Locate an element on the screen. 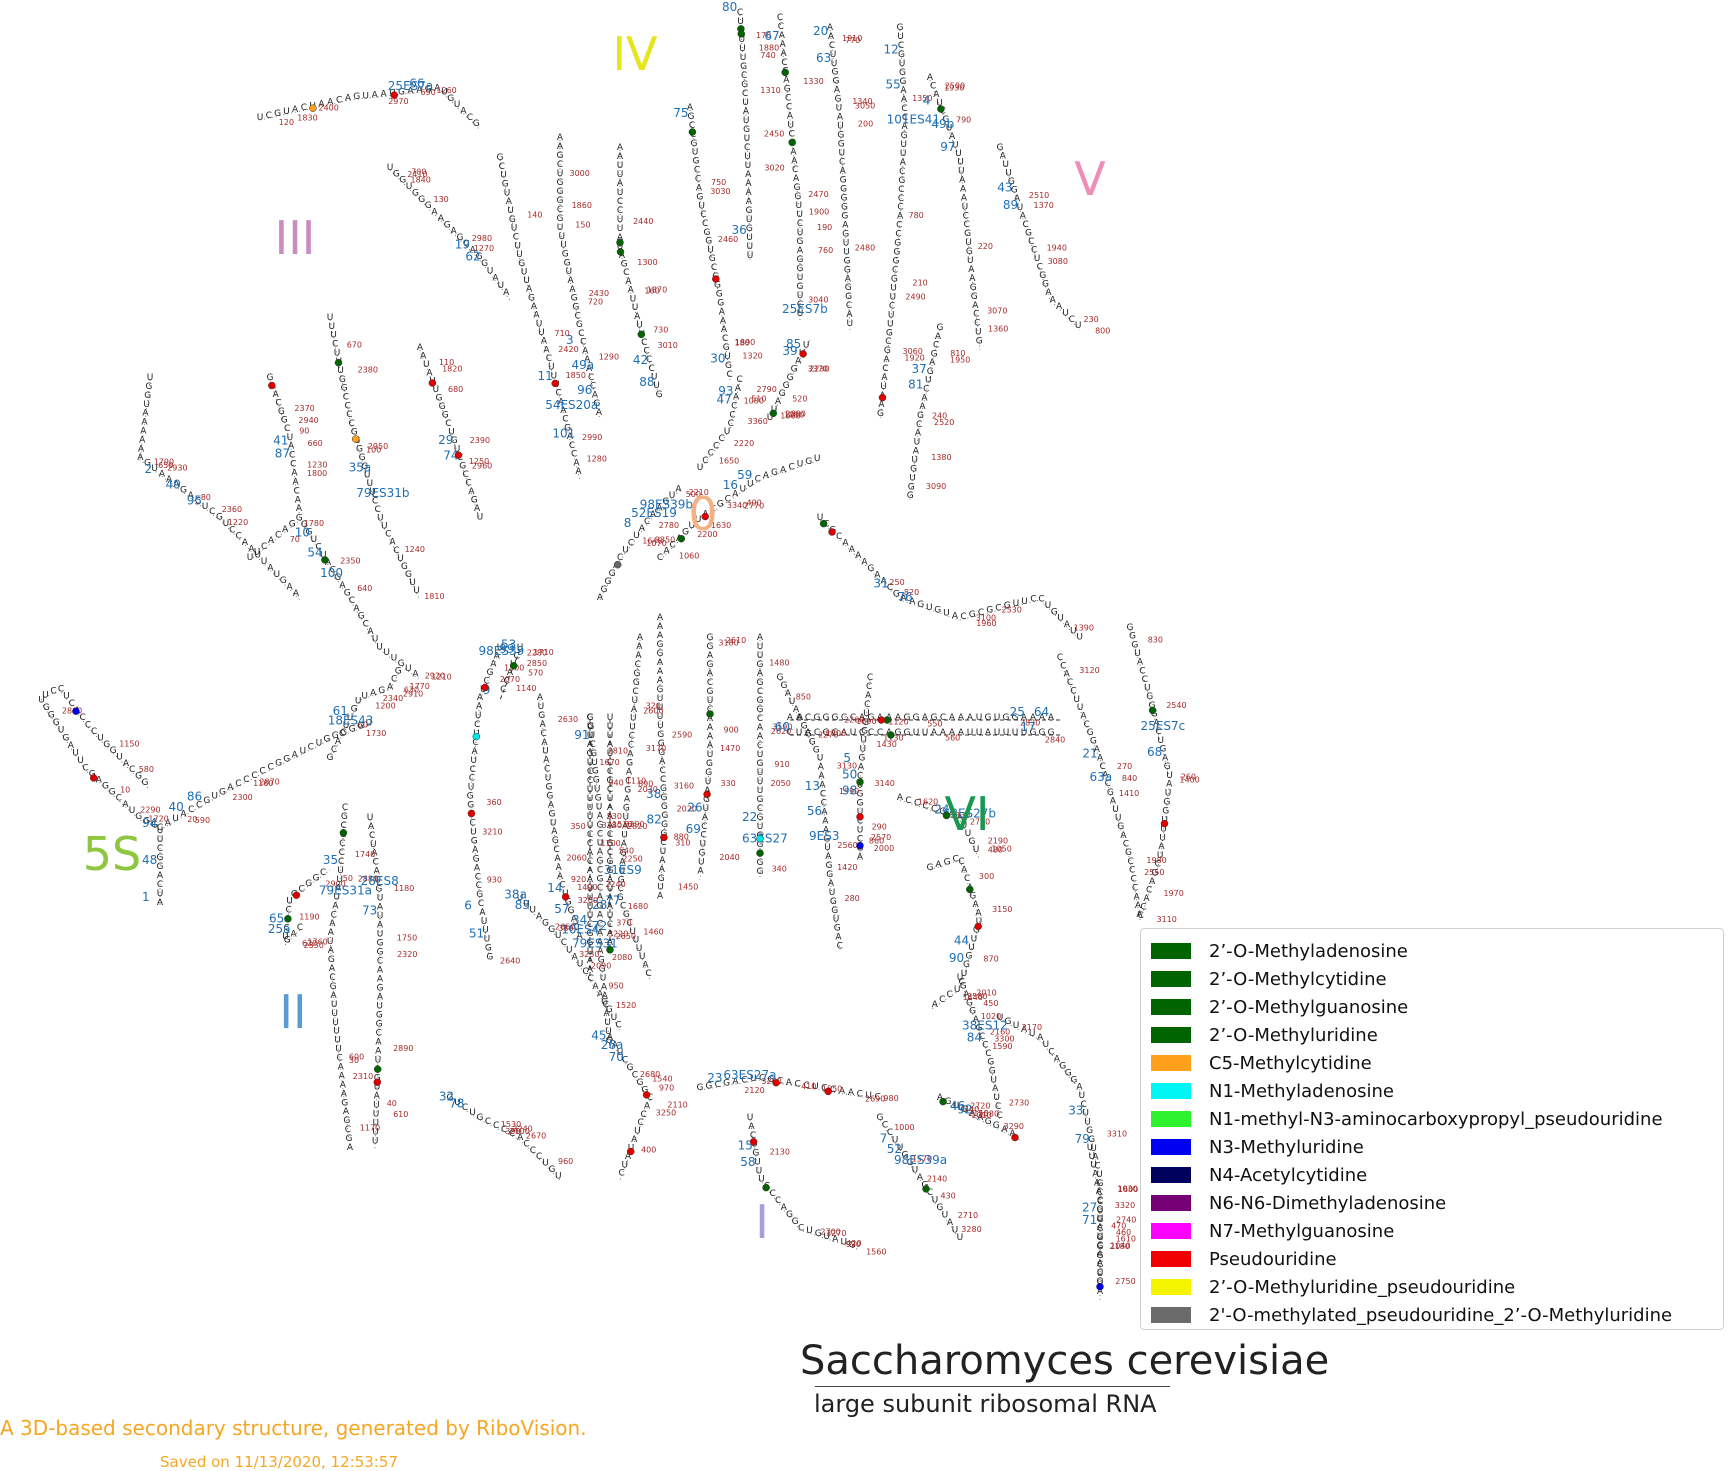 The image size is (1730, 1471). helix-label: 13 is located at coordinates (812, 786).